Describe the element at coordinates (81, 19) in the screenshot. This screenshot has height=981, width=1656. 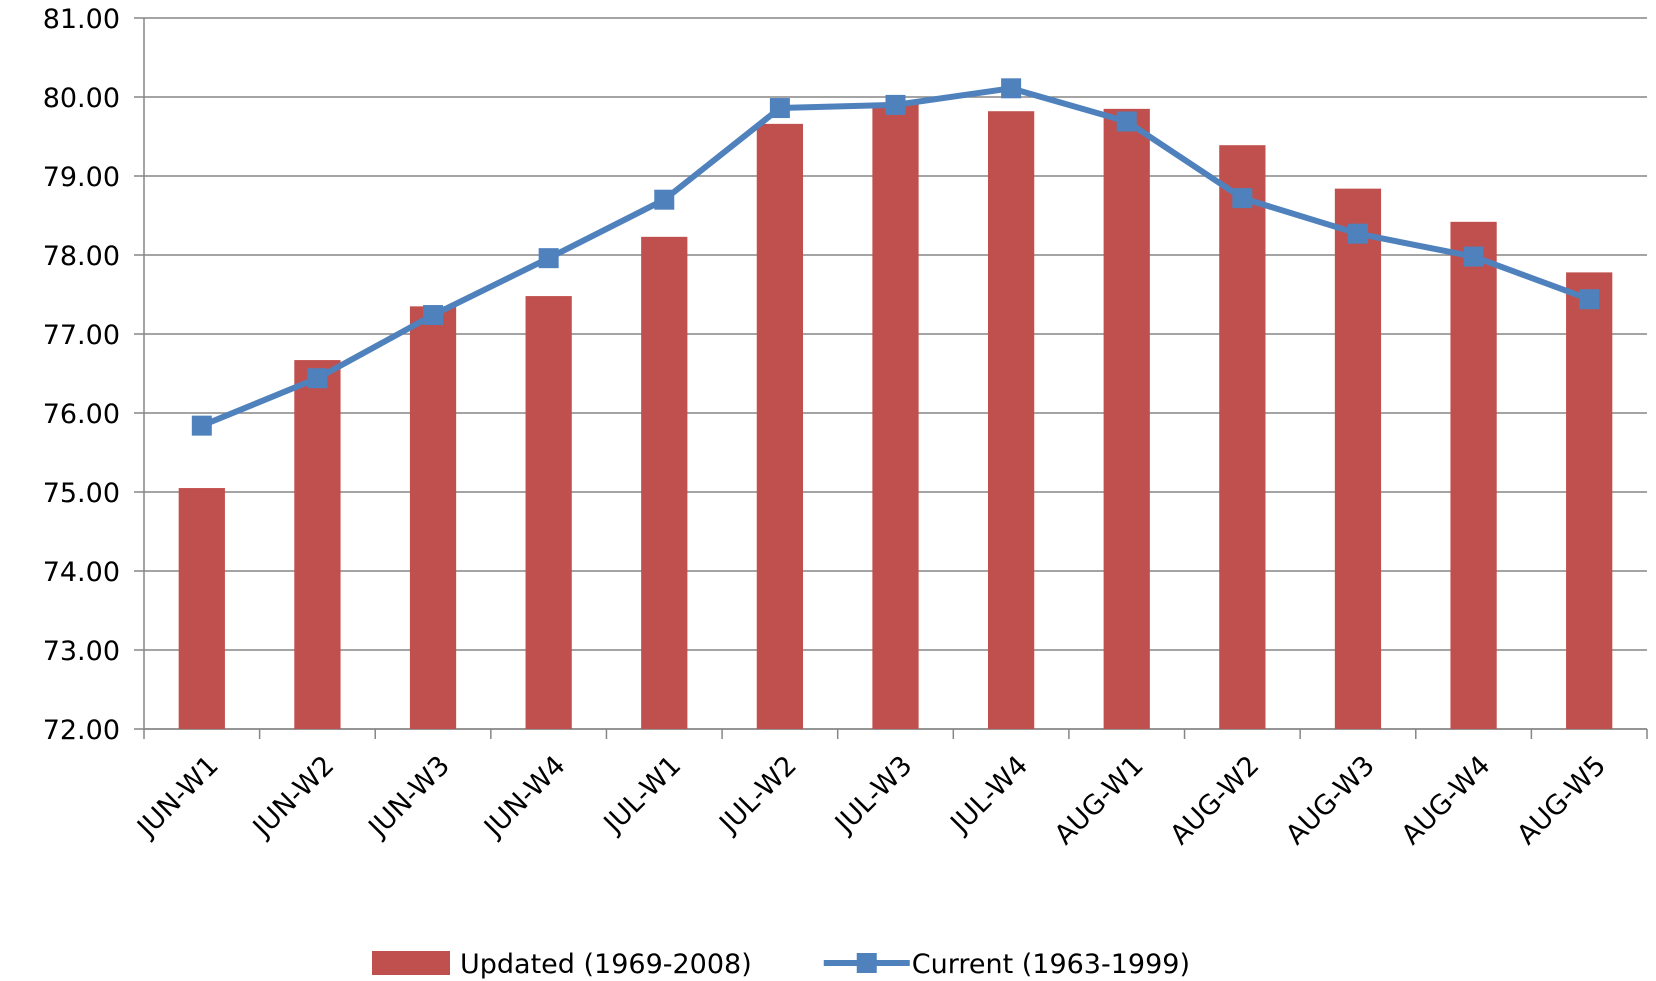
I see `y-tick-label: 81.00` at that location.